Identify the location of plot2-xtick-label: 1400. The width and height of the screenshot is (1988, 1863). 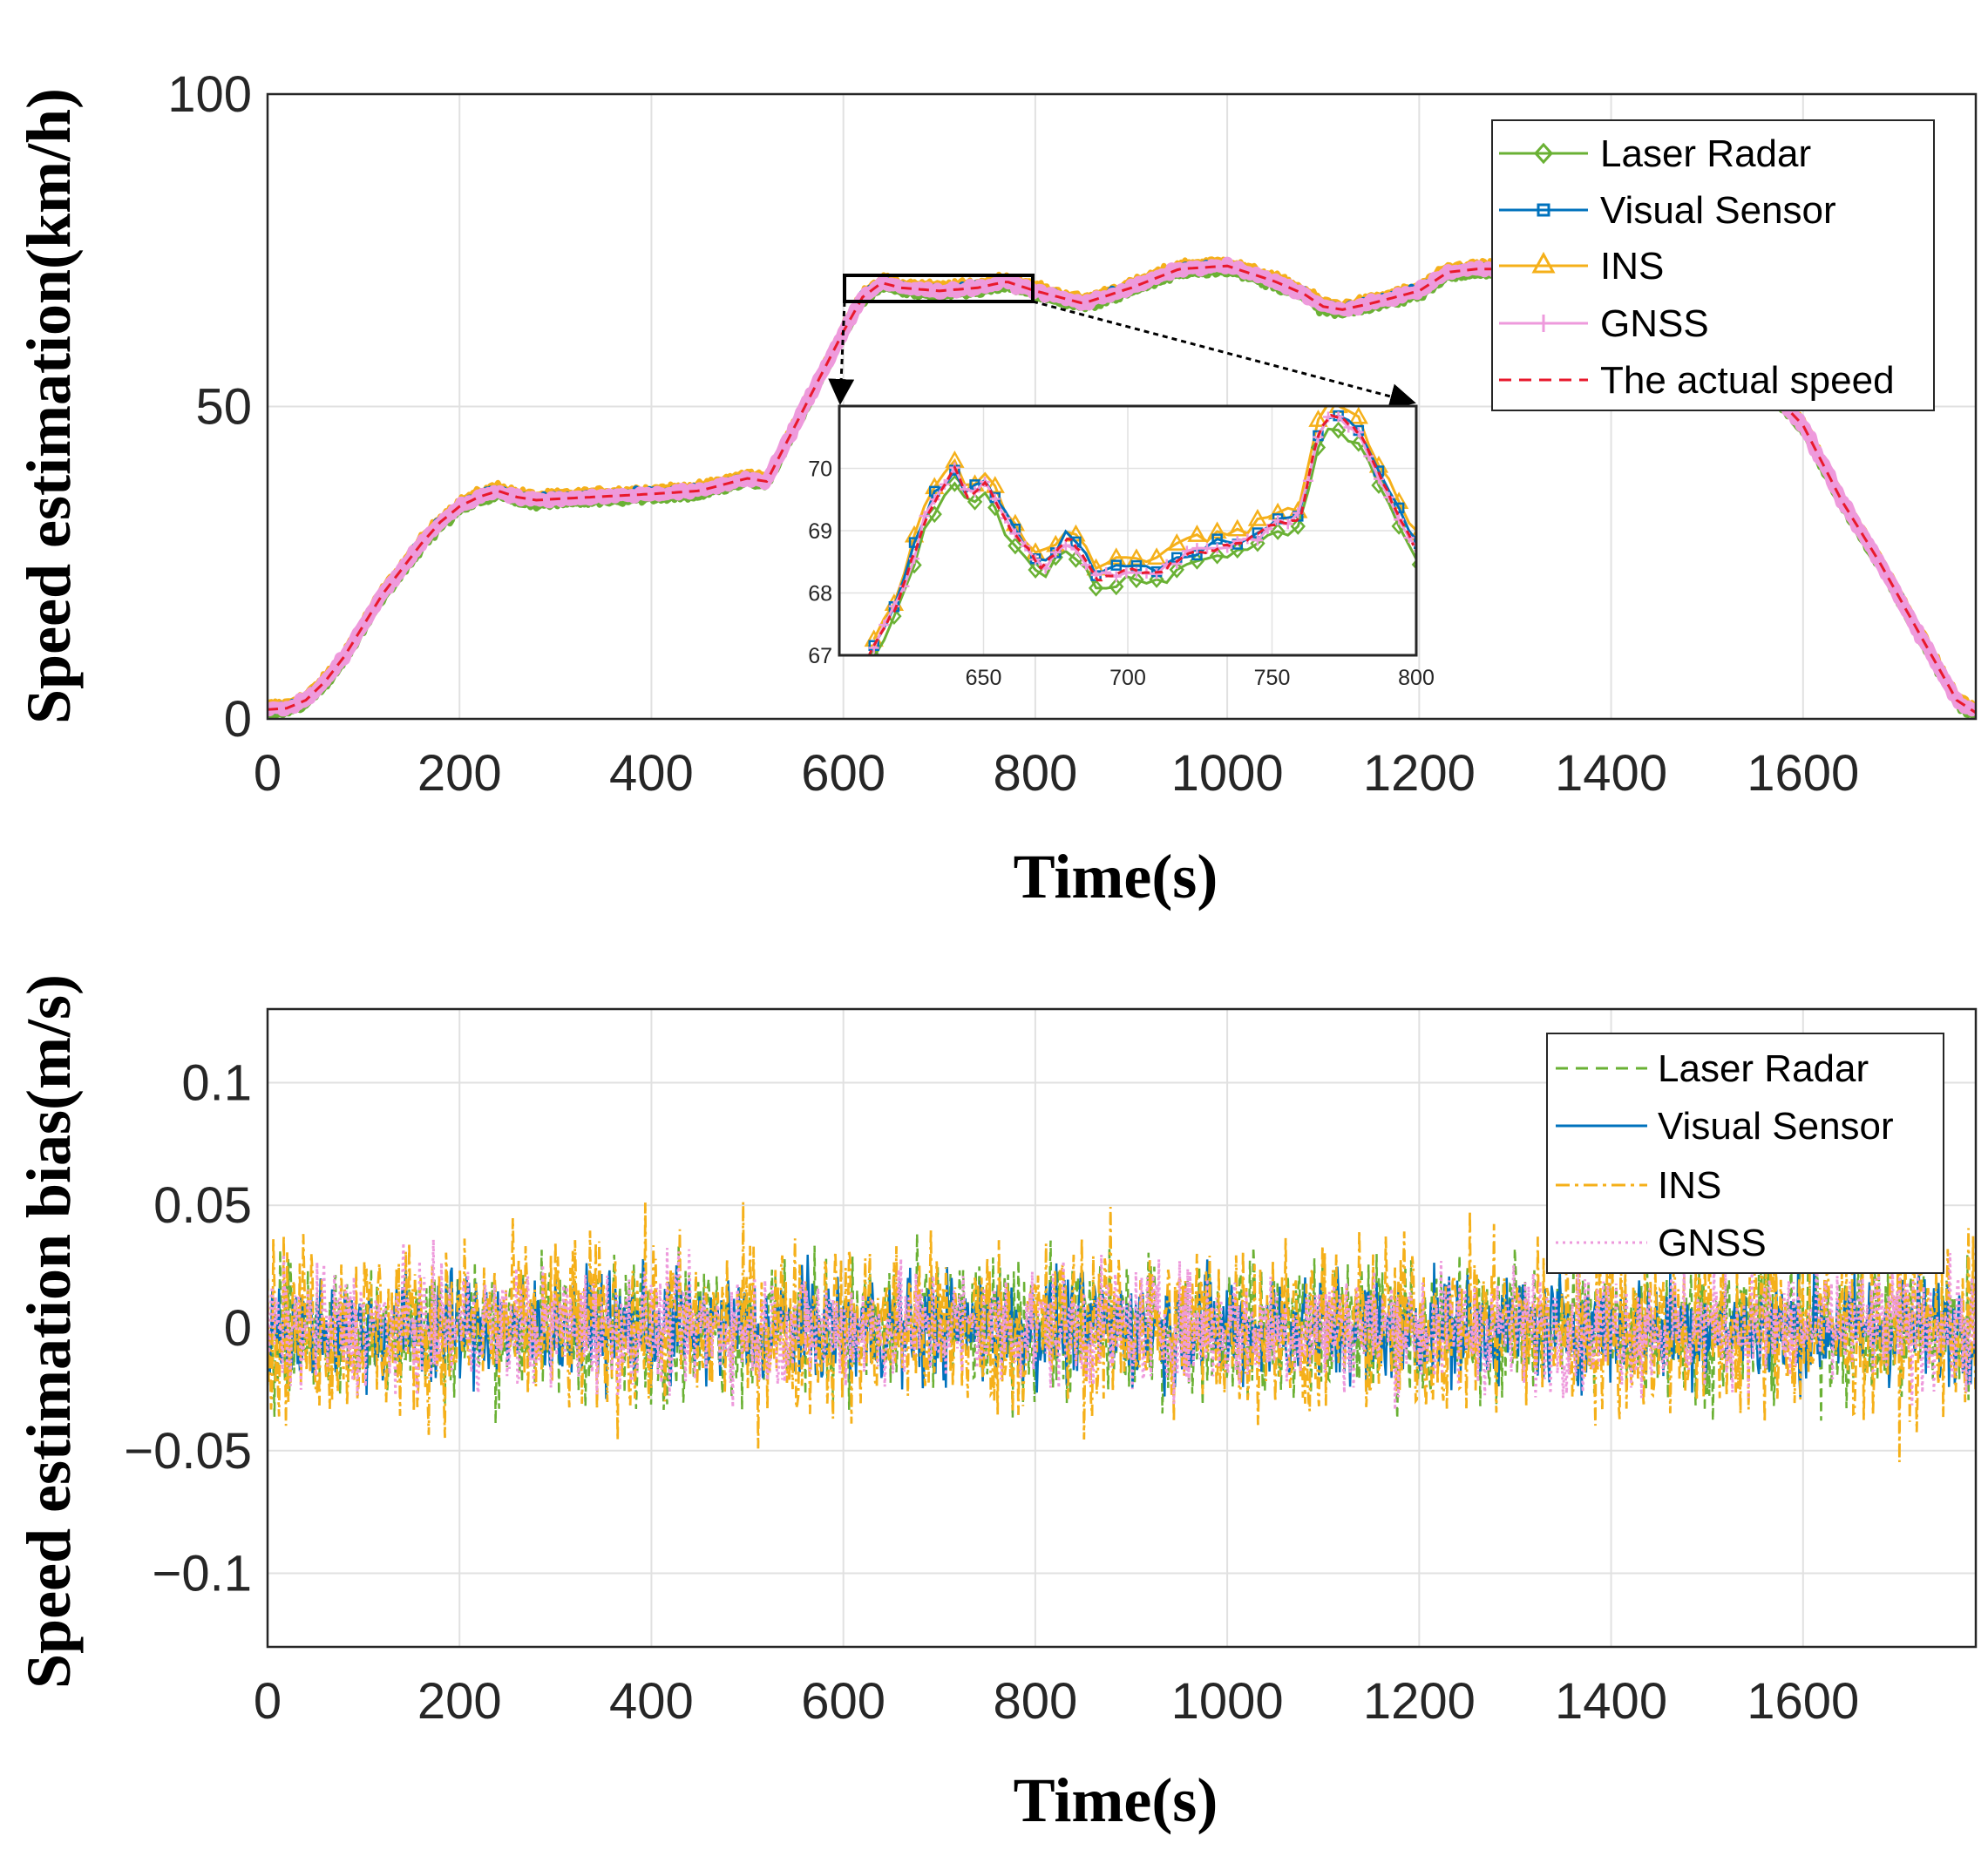
(1611, 1701).